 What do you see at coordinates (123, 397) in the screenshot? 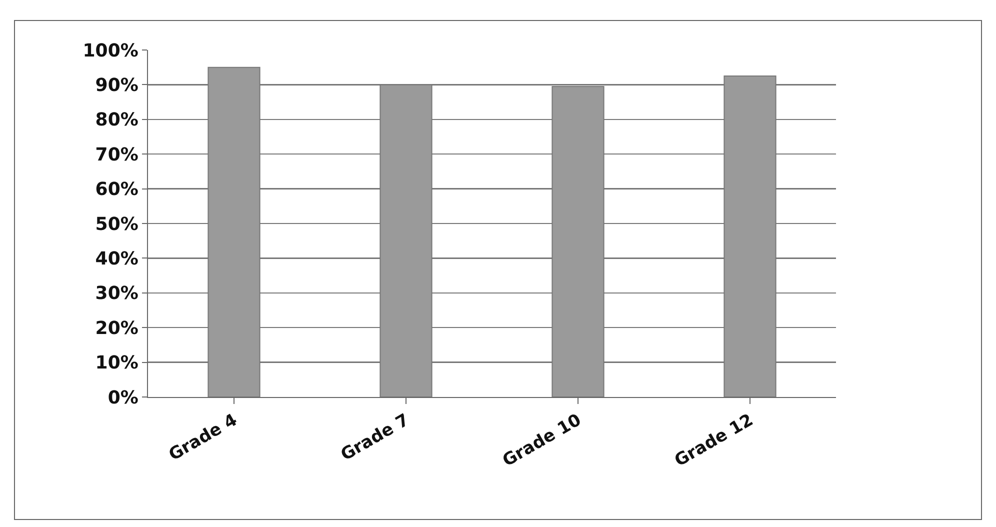
I see `y-tick-label: 0%` at bounding box center [123, 397].